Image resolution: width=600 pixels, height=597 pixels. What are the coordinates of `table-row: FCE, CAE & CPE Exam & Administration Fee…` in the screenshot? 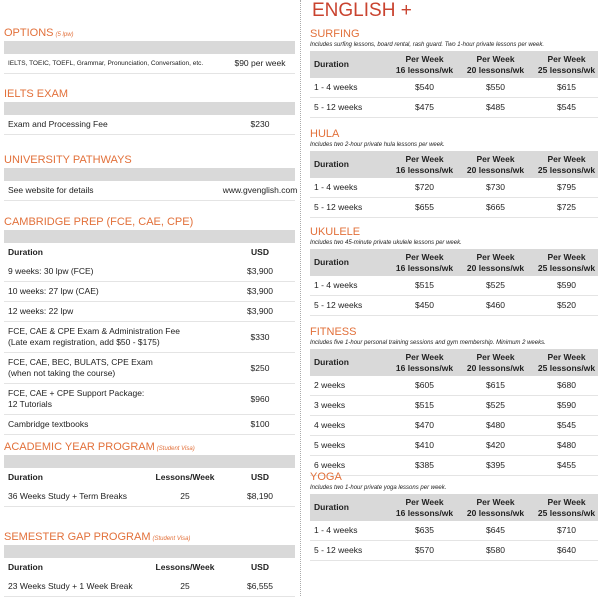 It's located at (149, 337).